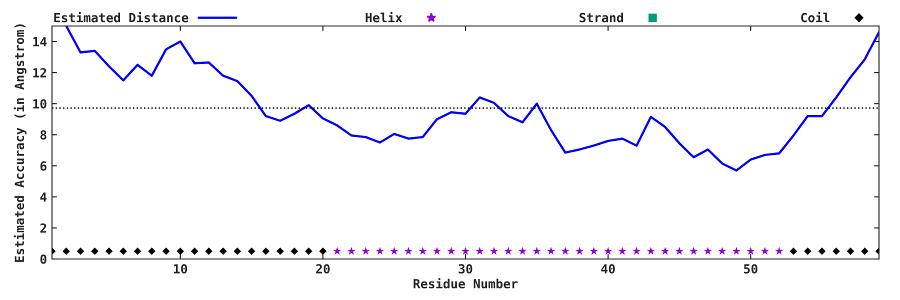  I want to click on y-tick-label: 2, so click(43, 228).